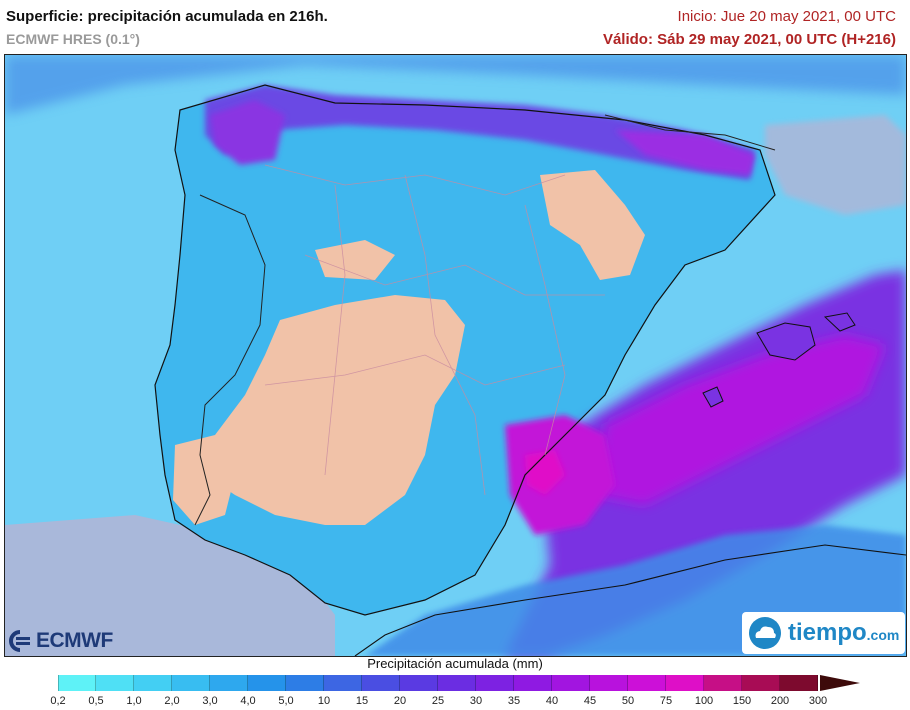 This screenshot has height=710, width=910. Describe the element at coordinates (818, 701) in the screenshot. I see `legend-tick-label: 300` at that location.